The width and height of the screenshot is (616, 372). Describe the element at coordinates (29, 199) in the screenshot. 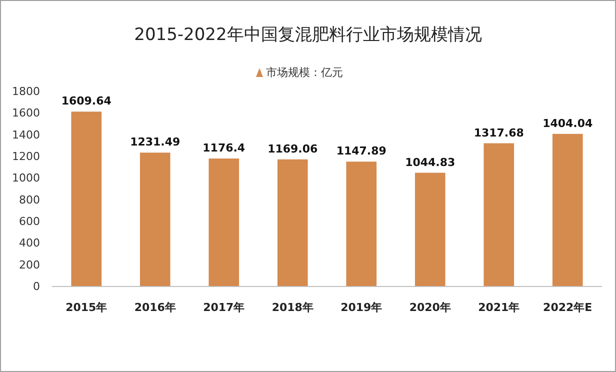

I see `y-tick-label: 800` at that location.